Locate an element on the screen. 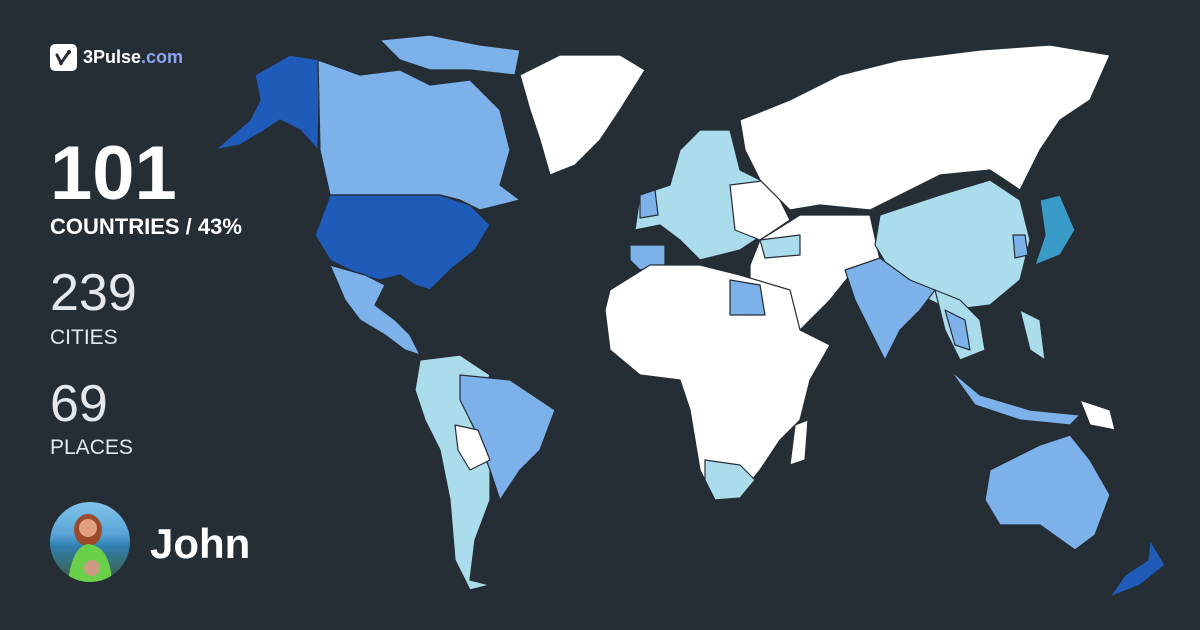  region-south-africa is located at coordinates (730, 480).